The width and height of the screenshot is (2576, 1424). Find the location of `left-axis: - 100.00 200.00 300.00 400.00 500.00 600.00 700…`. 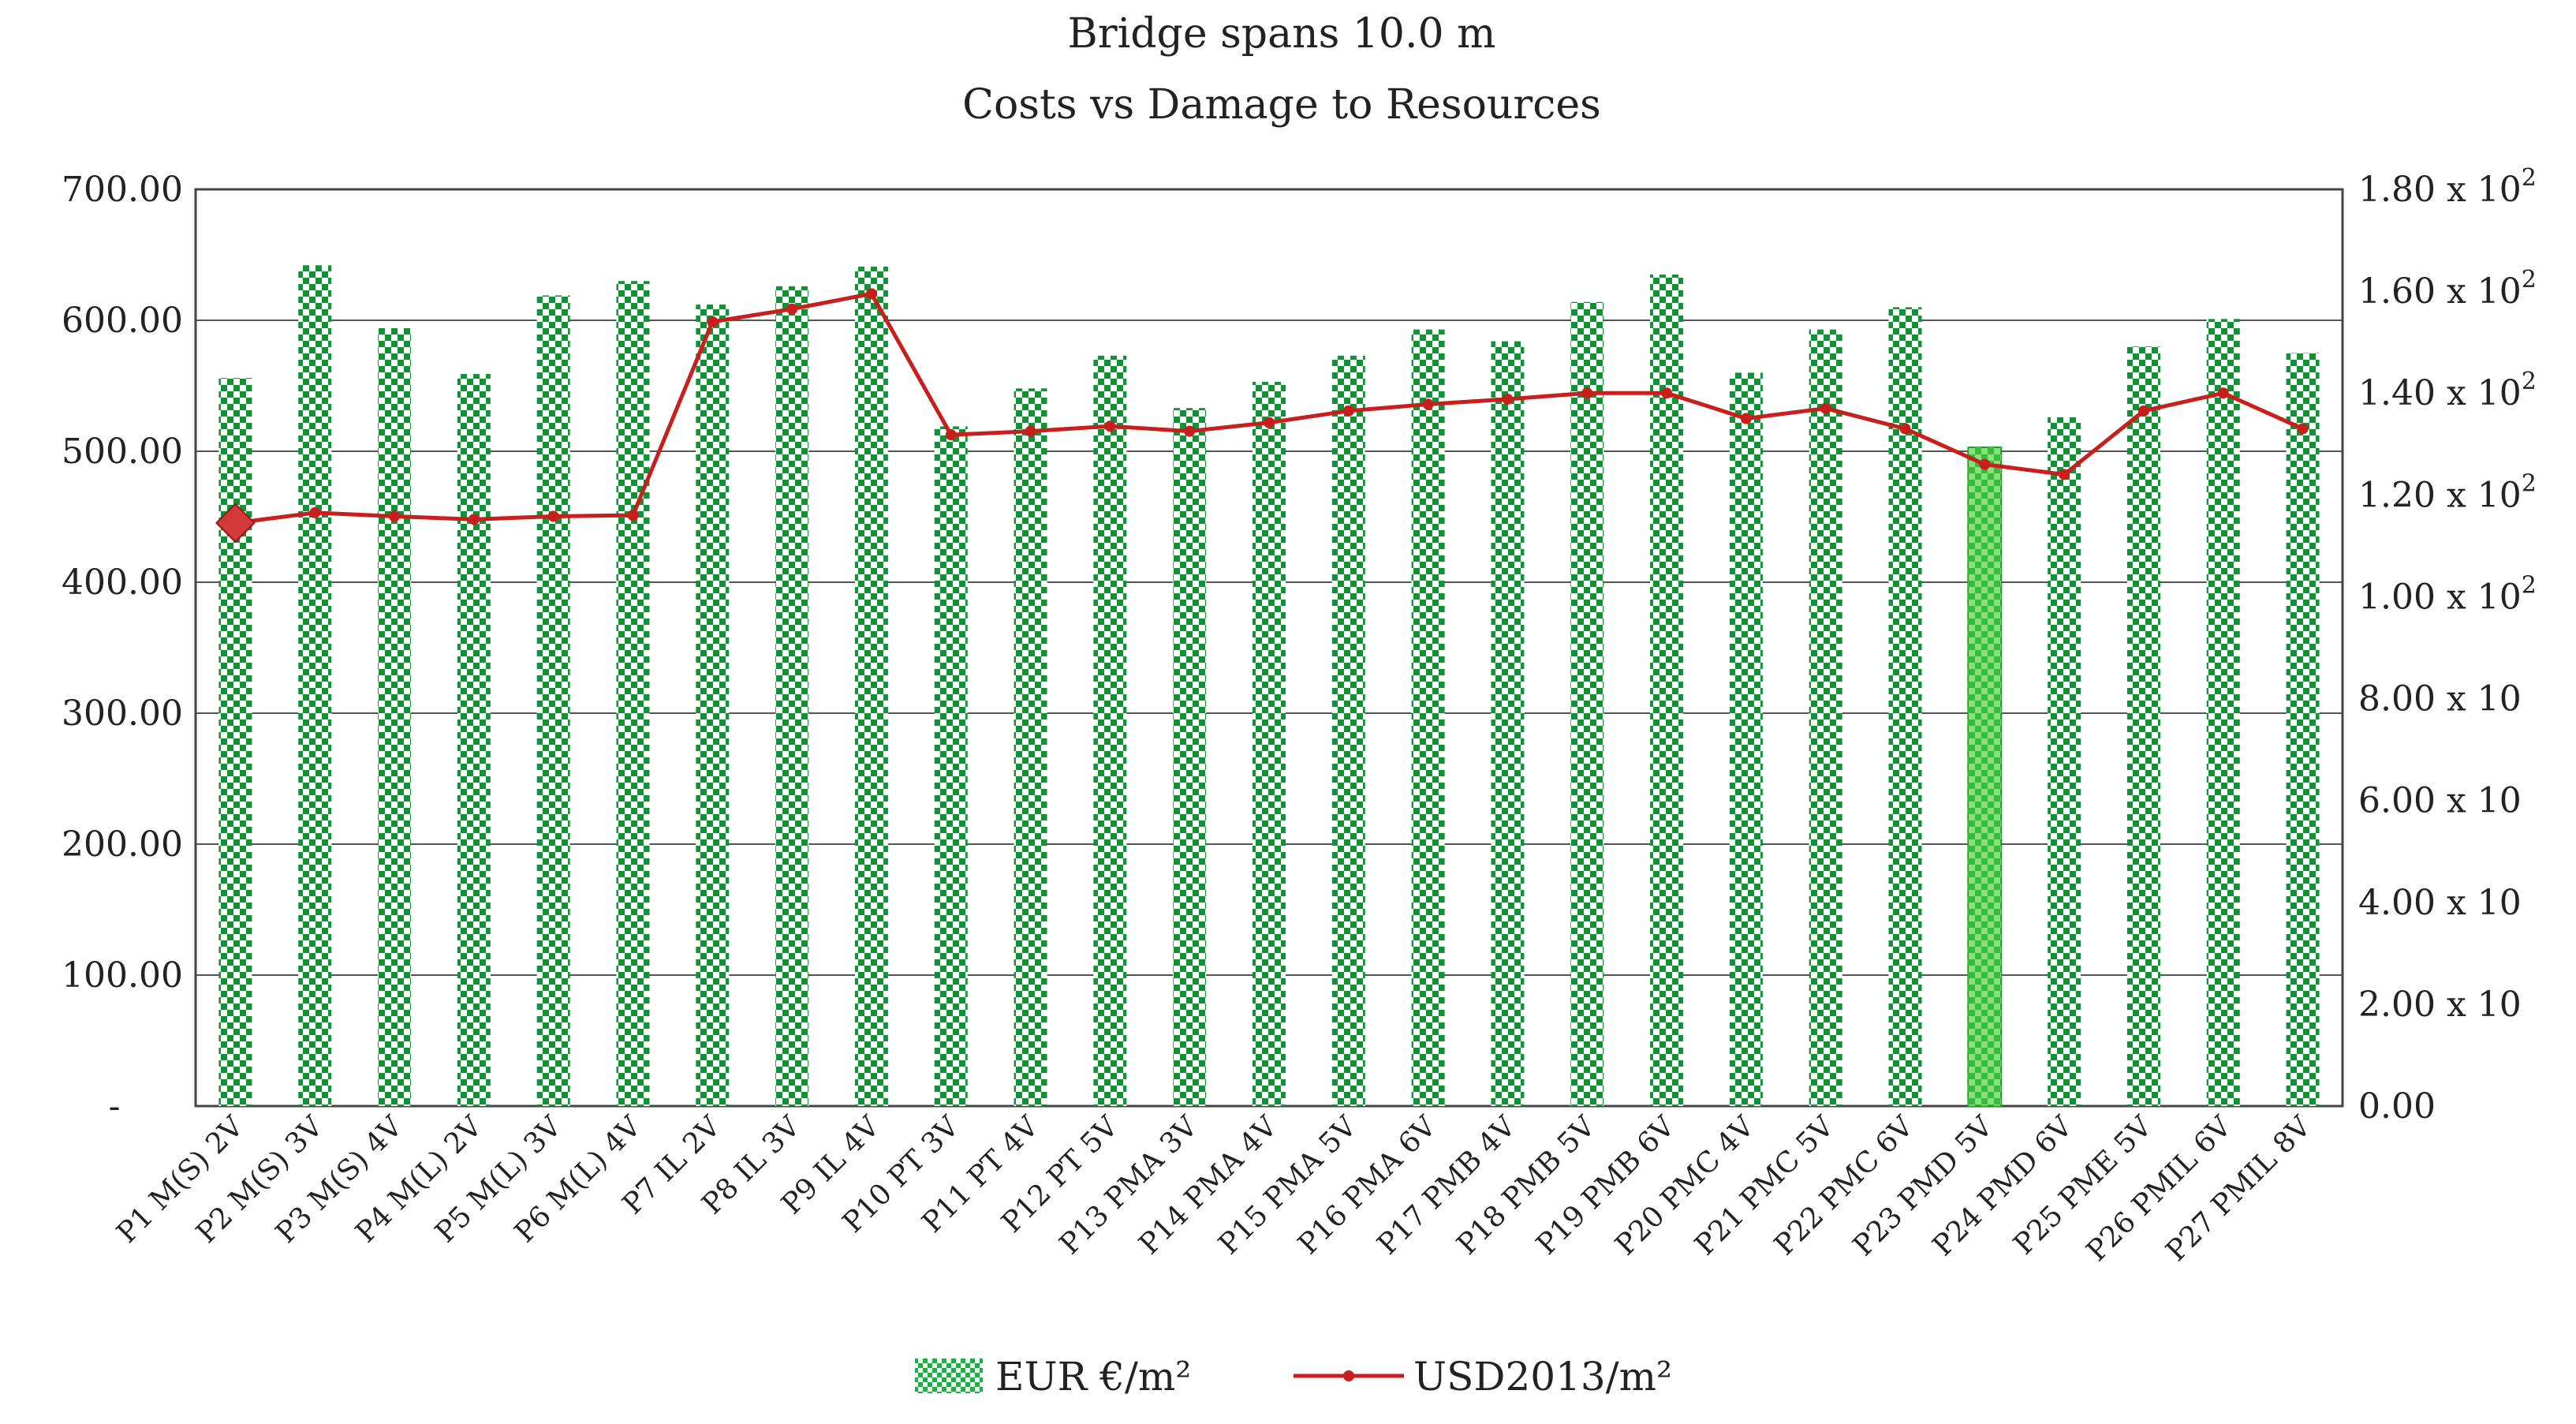

left-axis: - 100.00 200.00 300.00 400.00 500.00 600.00 700… is located at coordinates (122, 648).